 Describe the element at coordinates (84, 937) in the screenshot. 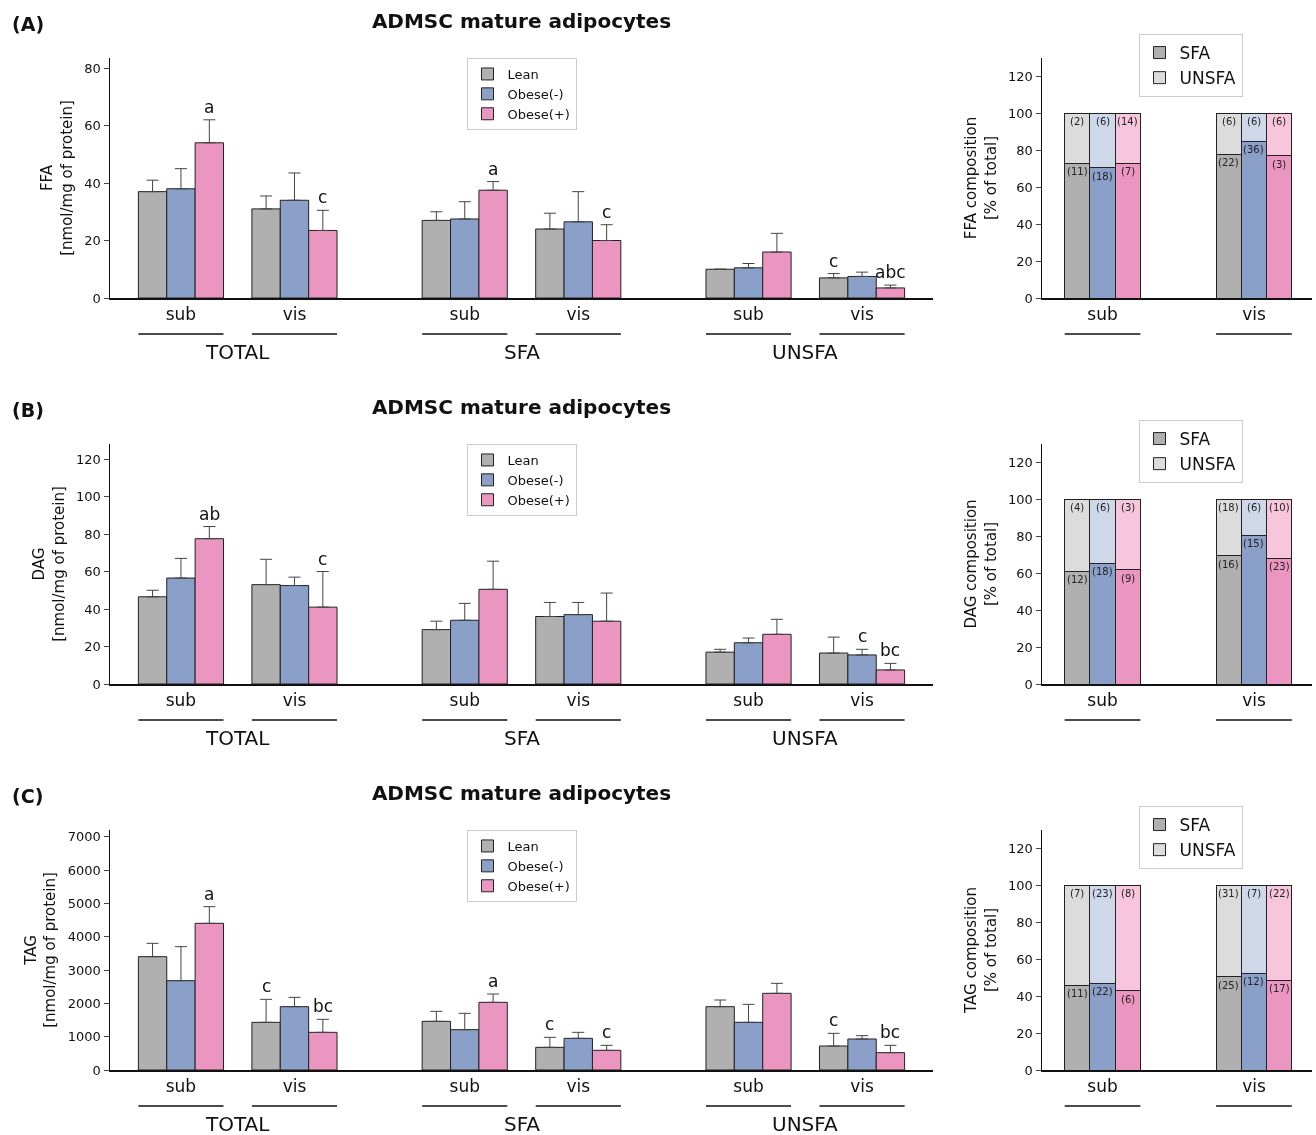

I see `y-tick-label: 4000` at that location.